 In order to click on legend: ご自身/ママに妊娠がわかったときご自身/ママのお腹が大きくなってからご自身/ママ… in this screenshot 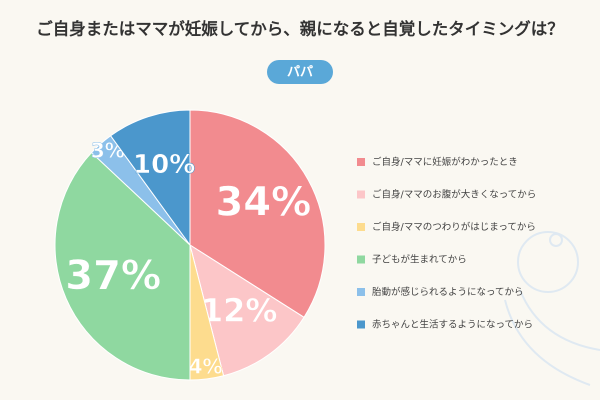, I will do `click(446, 243)`.